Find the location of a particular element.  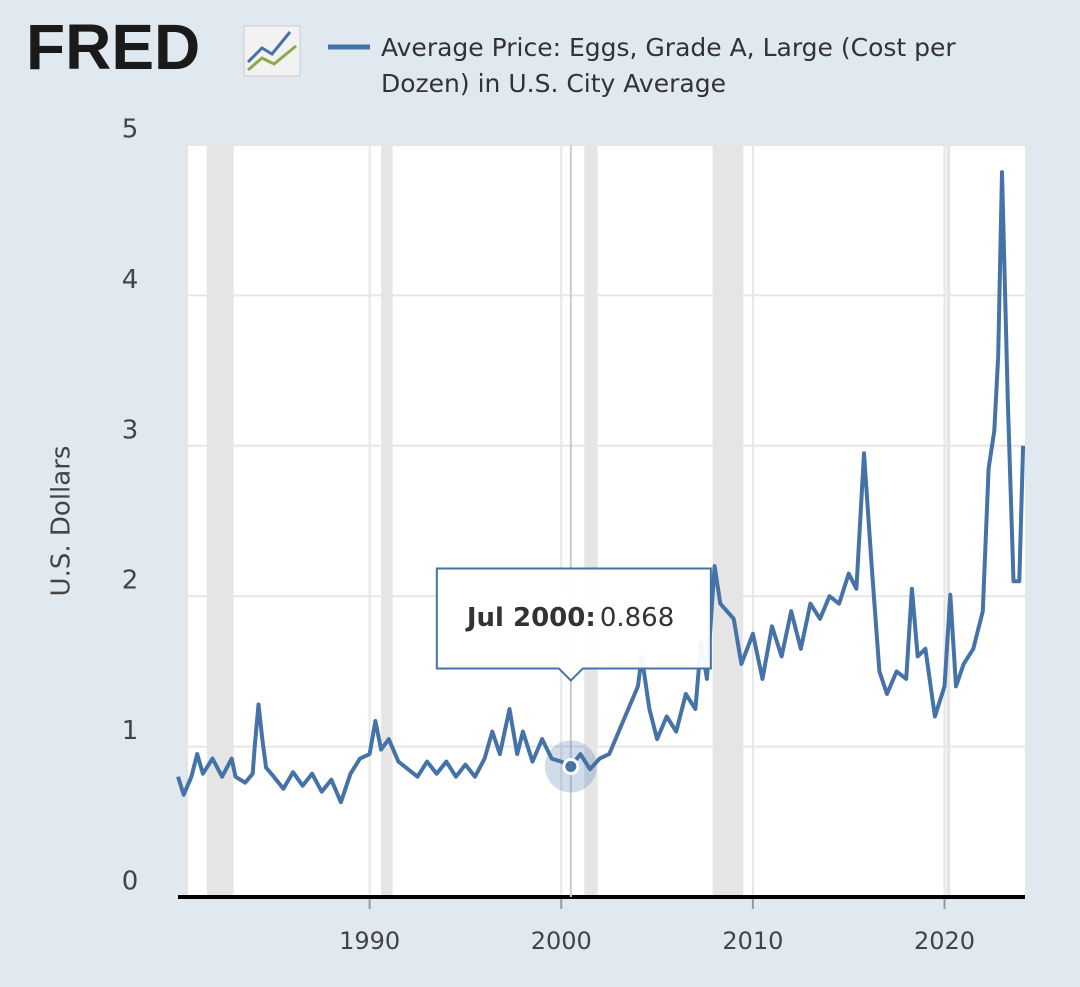

hover-point is located at coordinates (571, 766).